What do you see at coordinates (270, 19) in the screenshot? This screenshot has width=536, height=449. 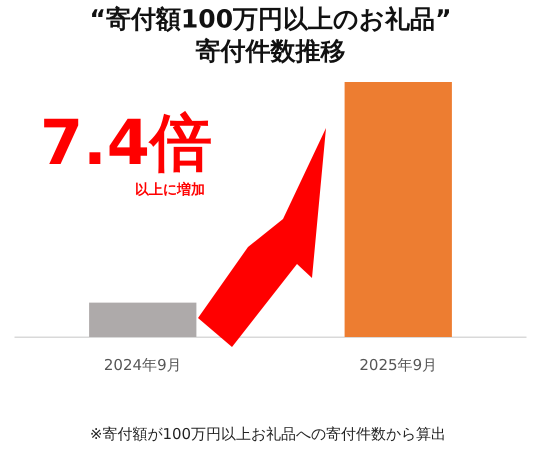 I see `chart-title: “寄付額100万円以上のお礼品”` at bounding box center [270, 19].